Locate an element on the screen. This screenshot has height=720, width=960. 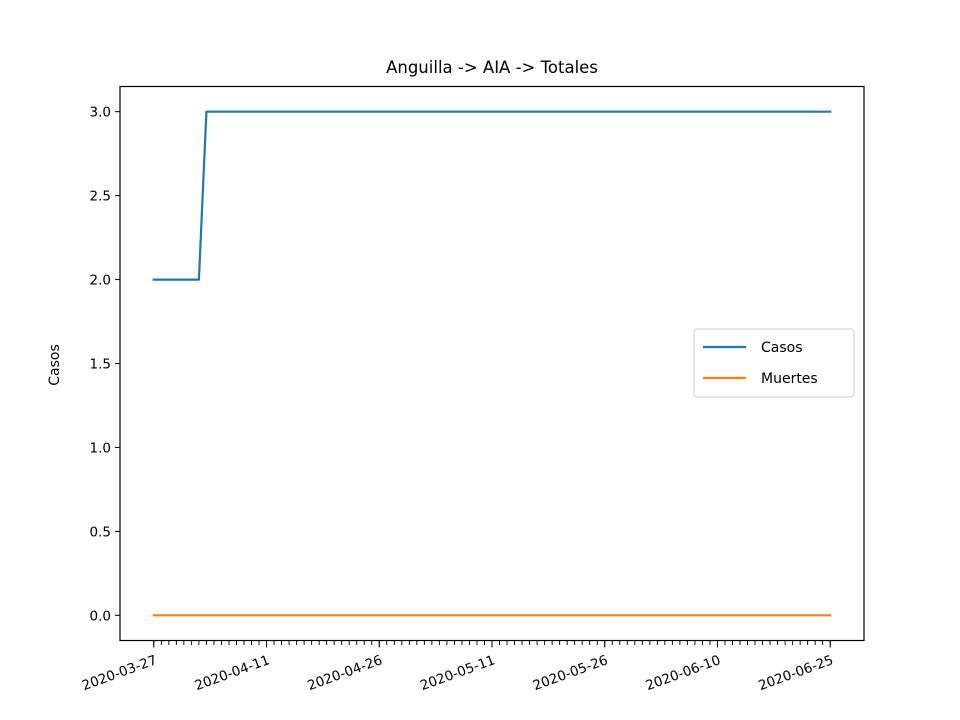
y-axis-ticks: 0.0 0.5 1.0 1.5 2.0 2.5 3.0 is located at coordinates (105, 364).